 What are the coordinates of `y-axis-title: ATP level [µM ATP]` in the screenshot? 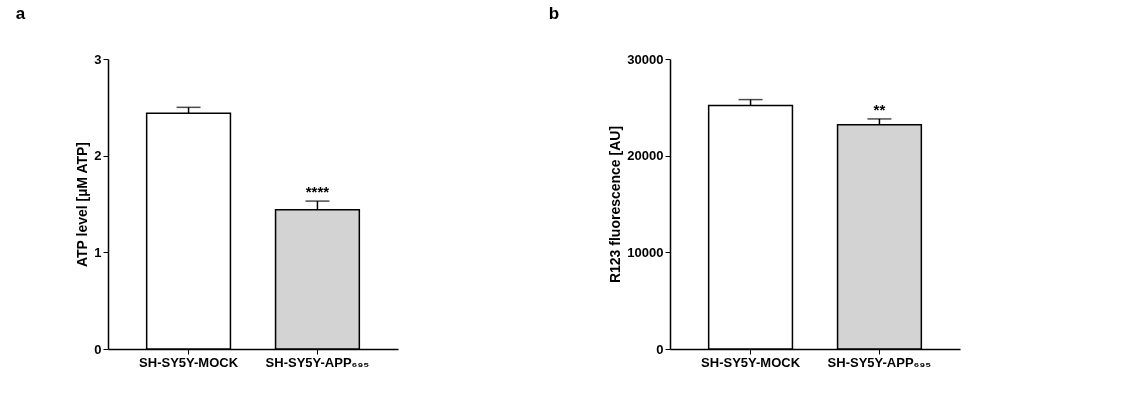 It's located at (82, 204).